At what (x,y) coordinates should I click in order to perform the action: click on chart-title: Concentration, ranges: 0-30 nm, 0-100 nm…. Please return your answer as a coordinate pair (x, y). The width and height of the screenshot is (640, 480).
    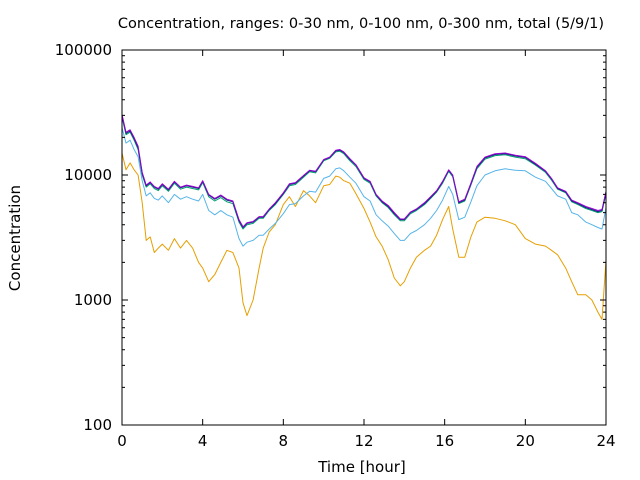
    Looking at the image, I should click on (361, 24).